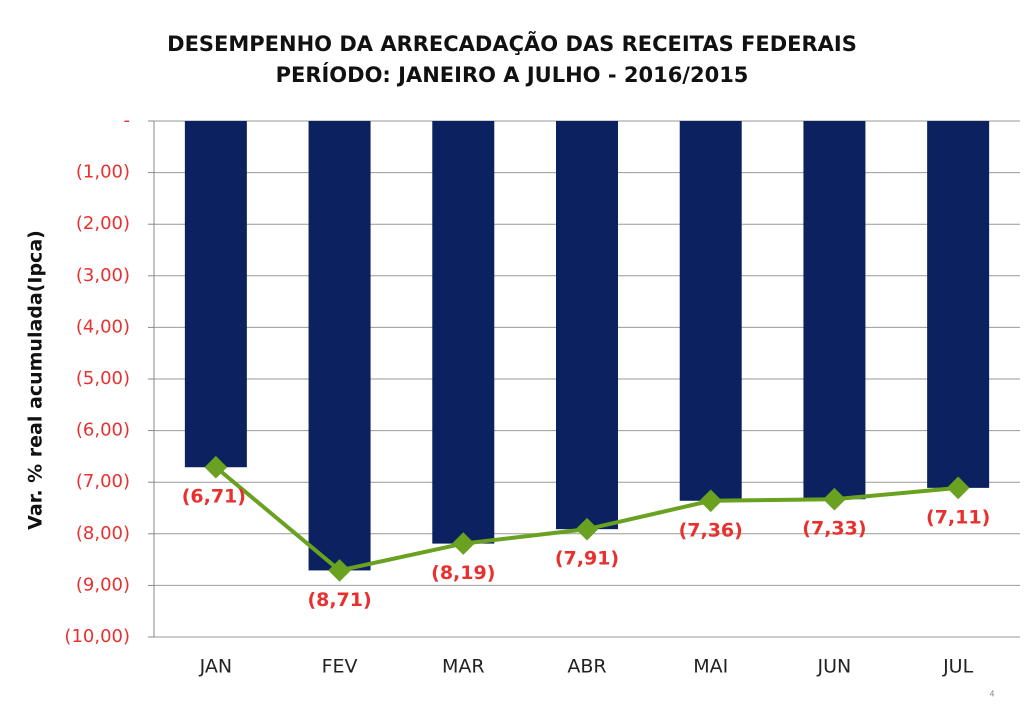  Describe the element at coordinates (97, 636) in the screenshot. I see `y-tick-label: (10,00)` at that location.